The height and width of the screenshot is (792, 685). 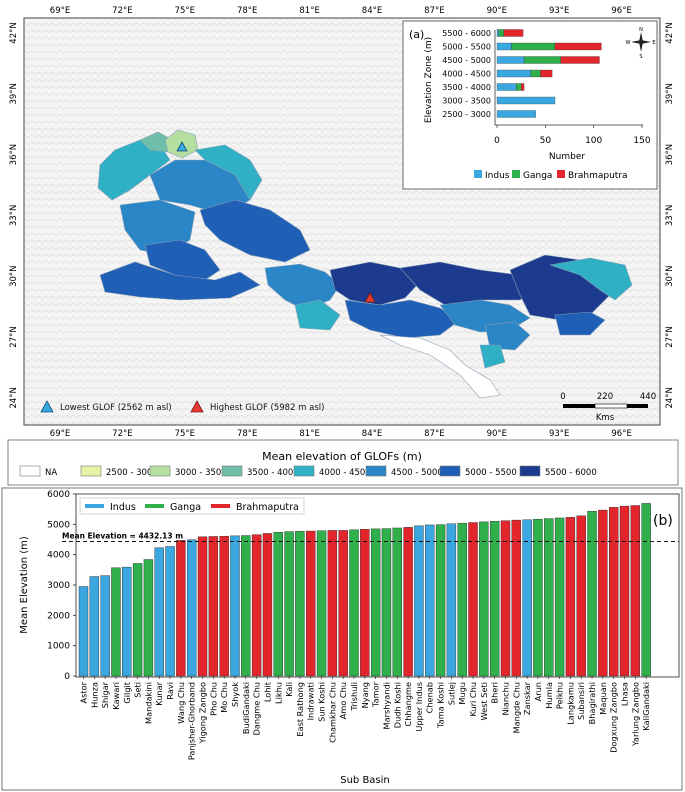 What do you see at coordinates (343, 700) in the screenshot?
I see `bar-category-label: Amo Chu` at bounding box center [343, 700].